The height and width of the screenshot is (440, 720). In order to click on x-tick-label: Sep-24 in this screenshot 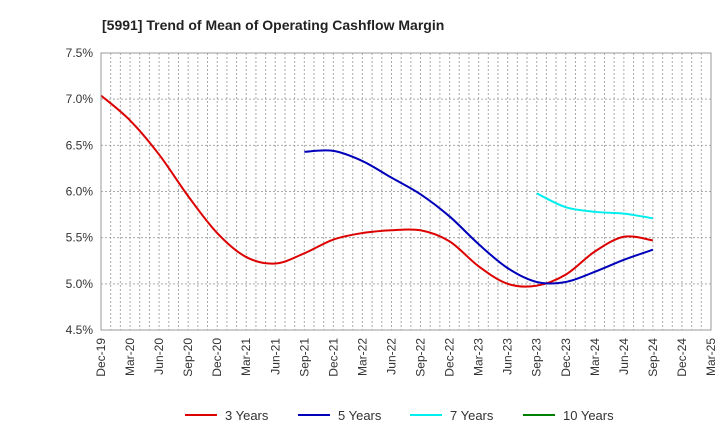, I will do `click(653, 357)`.